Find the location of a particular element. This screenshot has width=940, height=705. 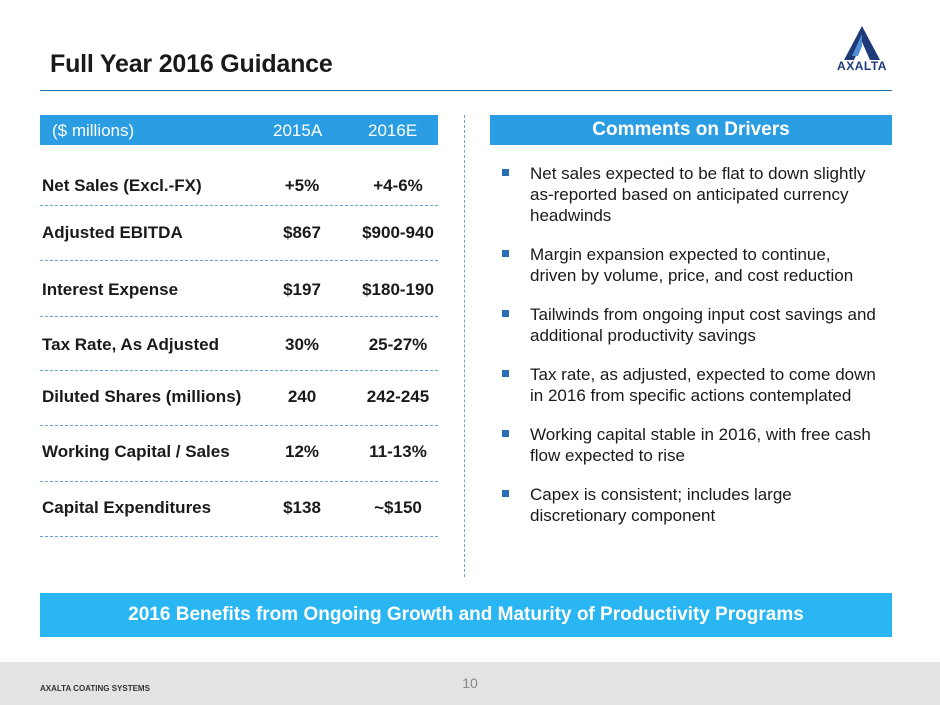

page-number: 10 is located at coordinates (470, 683).